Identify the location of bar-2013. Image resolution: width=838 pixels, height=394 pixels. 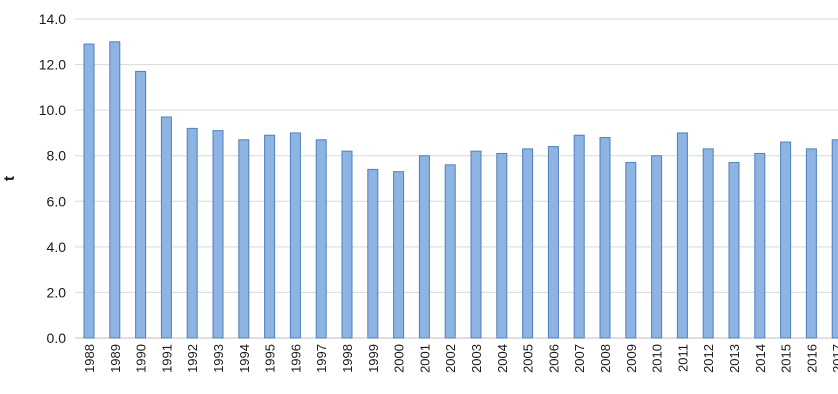
(734, 250).